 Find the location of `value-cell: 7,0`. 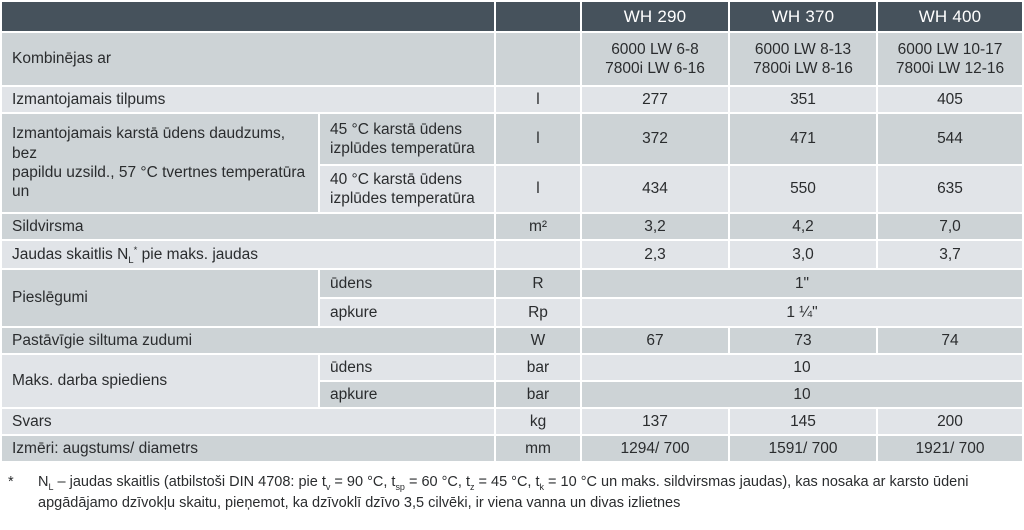

value-cell: 7,0 is located at coordinates (950, 226).